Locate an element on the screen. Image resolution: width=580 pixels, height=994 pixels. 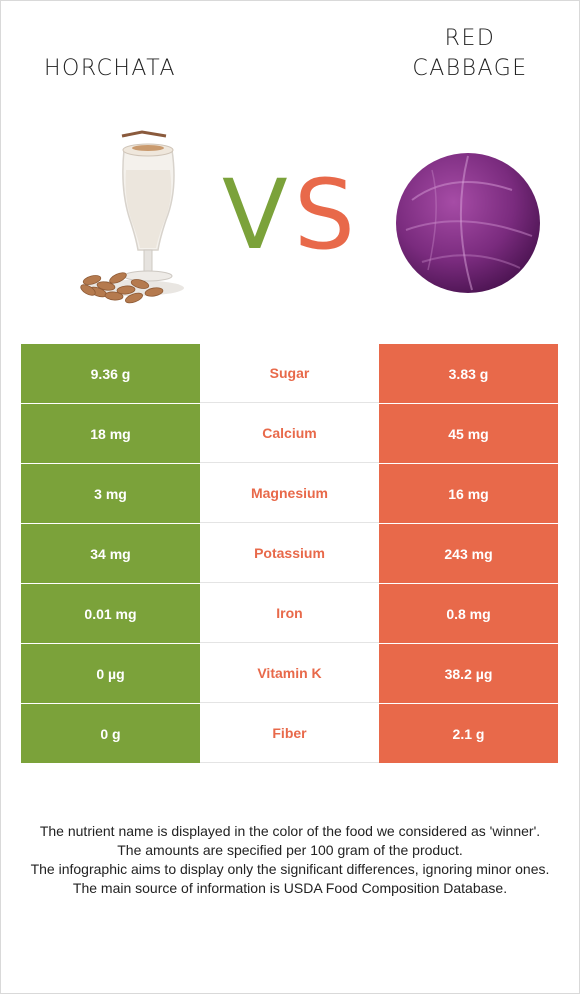
table-row: 3 mg Magnesium 16 mg is located at coordinates (289, 494).